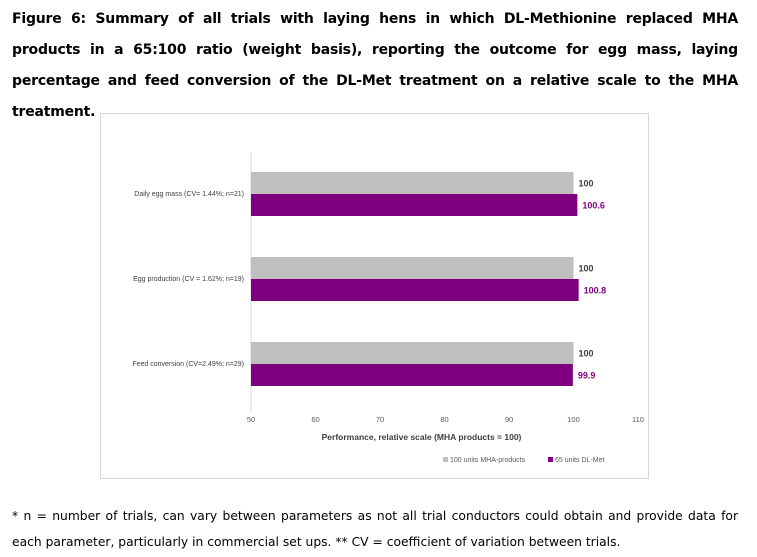  Describe the element at coordinates (488, 460) in the screenshot. I see `legend-label: 100 units MHA-products` at that location.